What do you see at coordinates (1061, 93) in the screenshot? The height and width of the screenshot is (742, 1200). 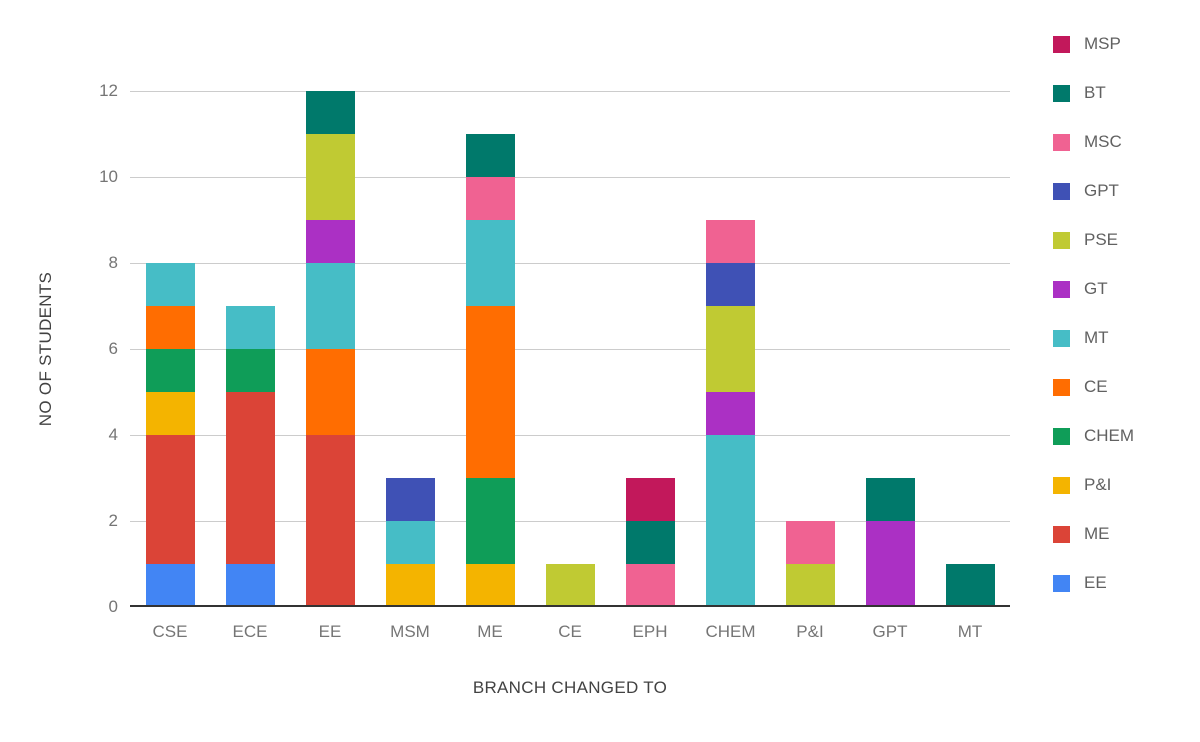 I see `legend-swatch-BT` at bounding box center [1061, 93].